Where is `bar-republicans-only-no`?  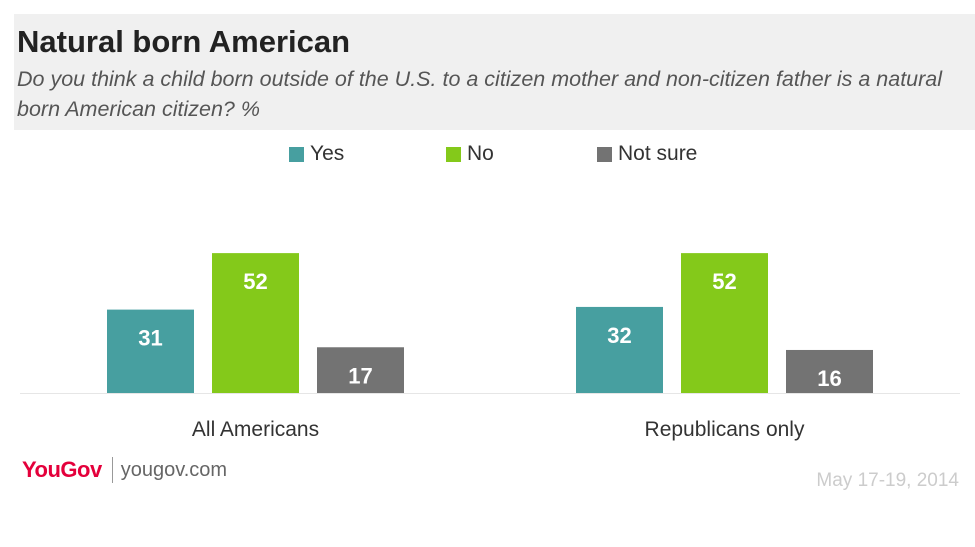 bar-republicans-only-no is located at coordinates (724, 323).